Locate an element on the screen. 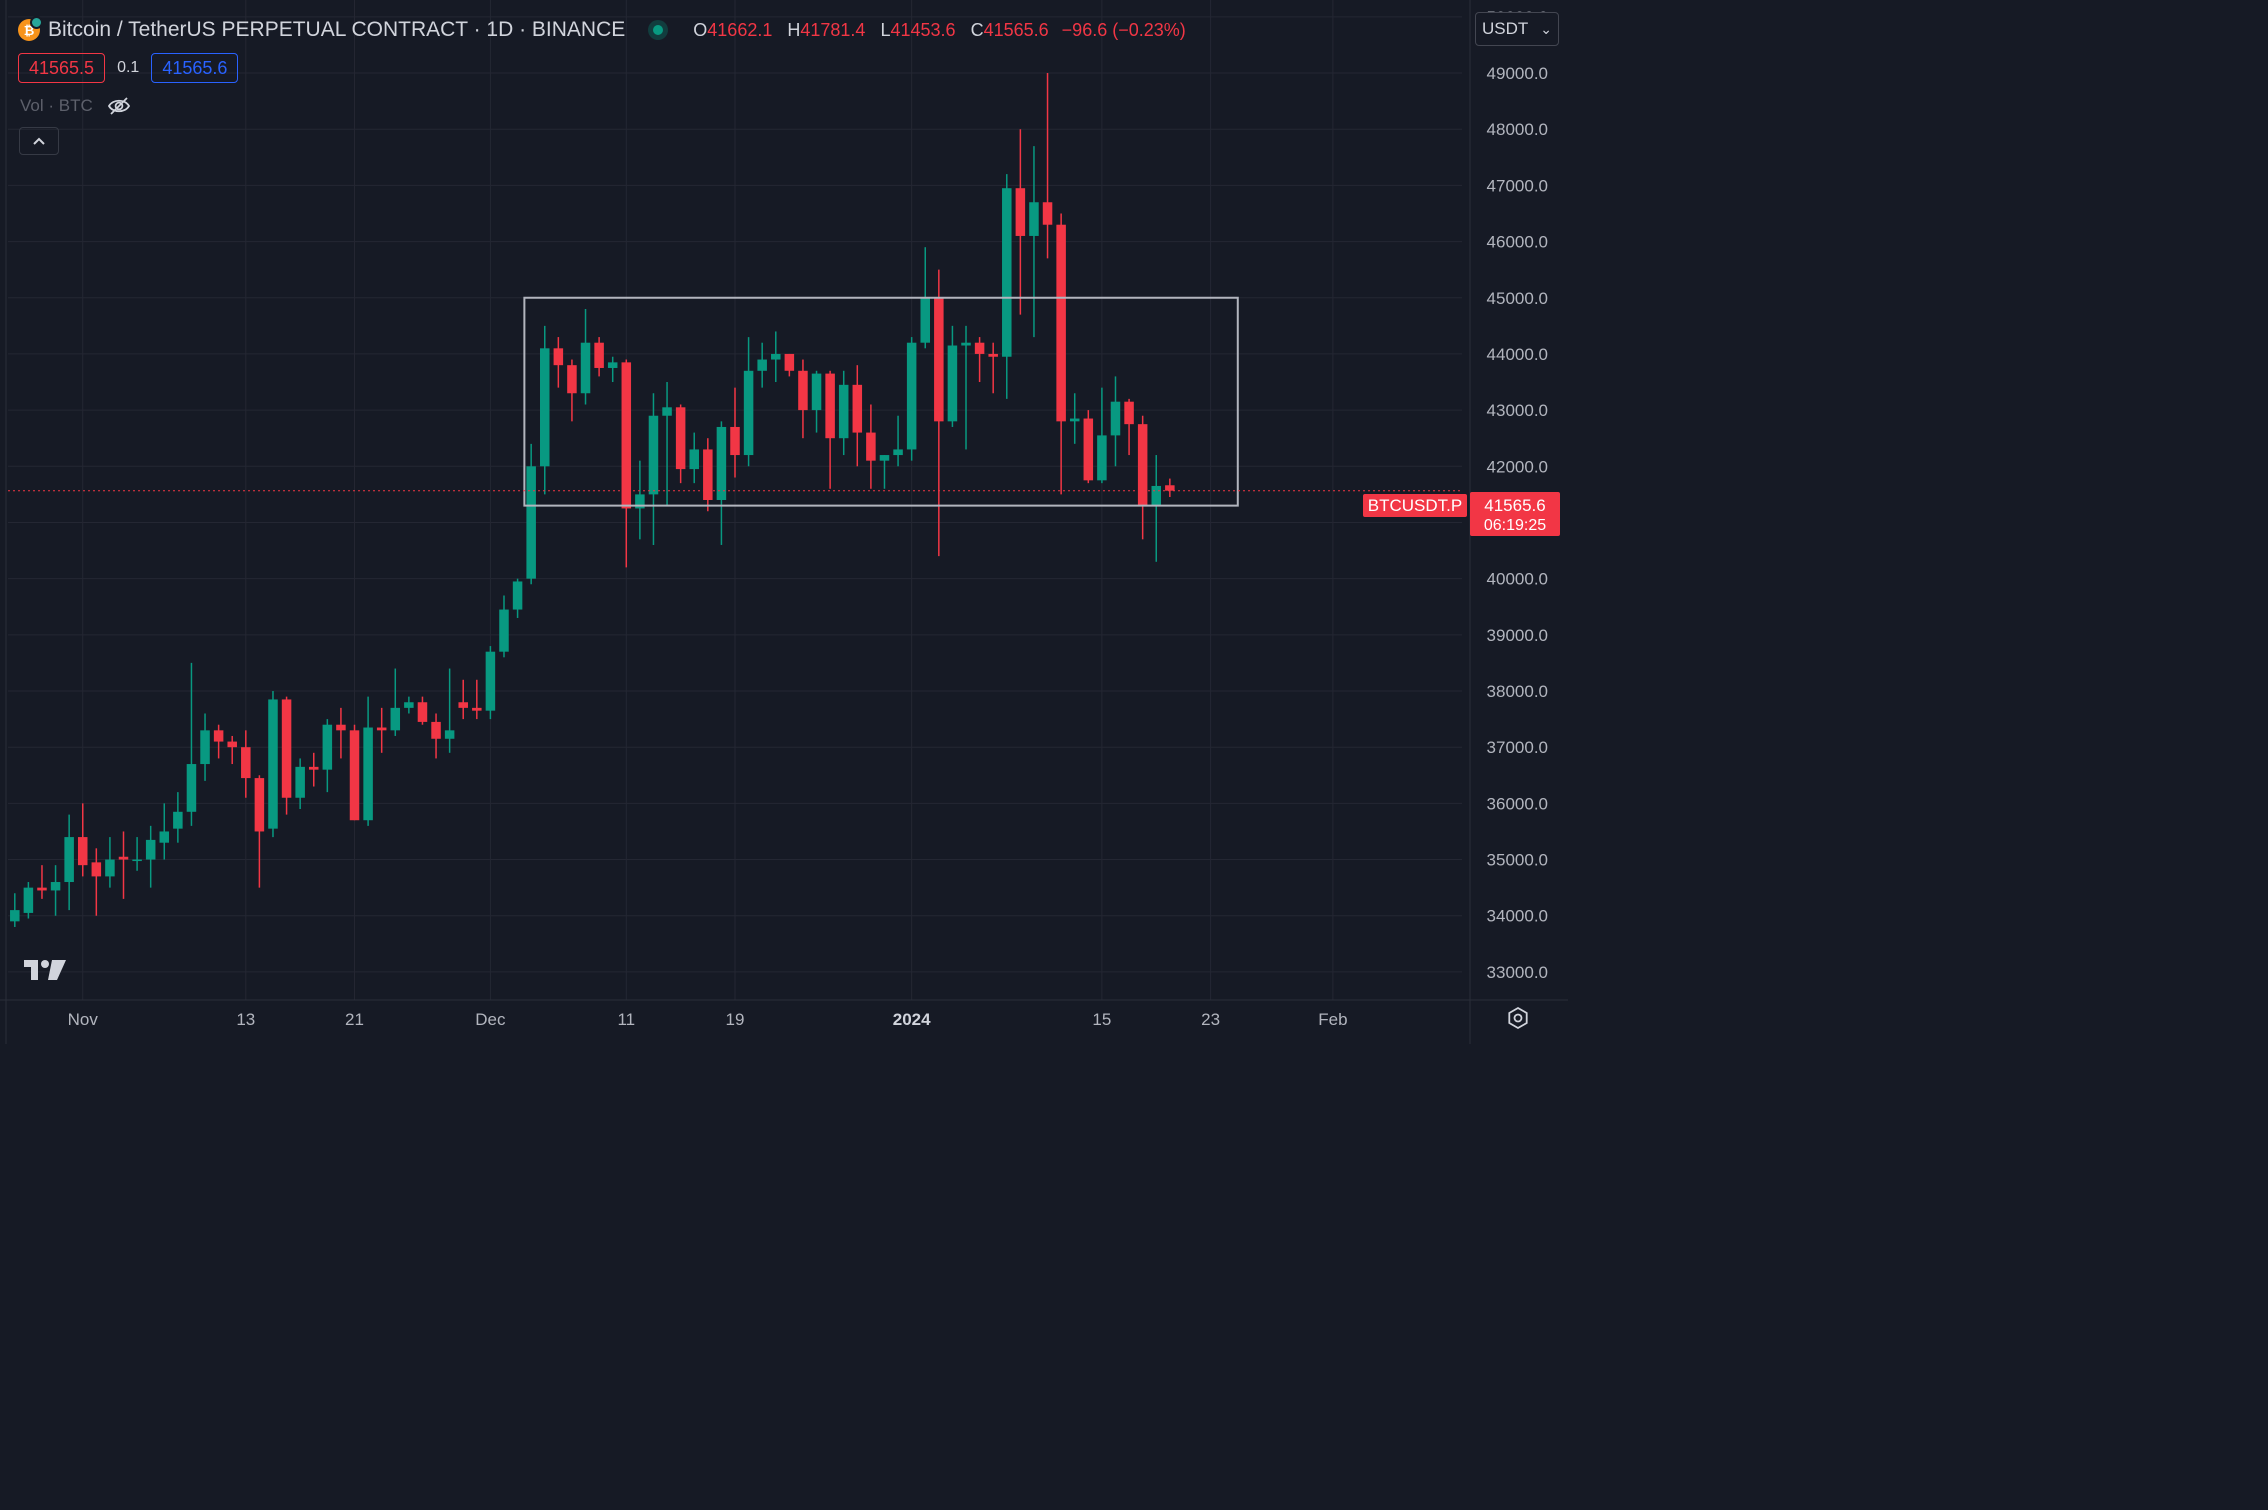 Image resolution: width=2268 pixels, height=1510 pixels. chevron-up-icon is located at coordinates (39, 141).